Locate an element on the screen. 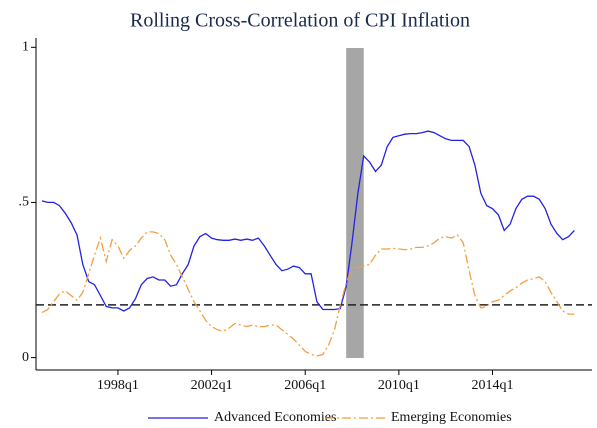 This screenshot has height=428, width=597. x-tick-label: 2002q1 is located at coordinates (212, 385).